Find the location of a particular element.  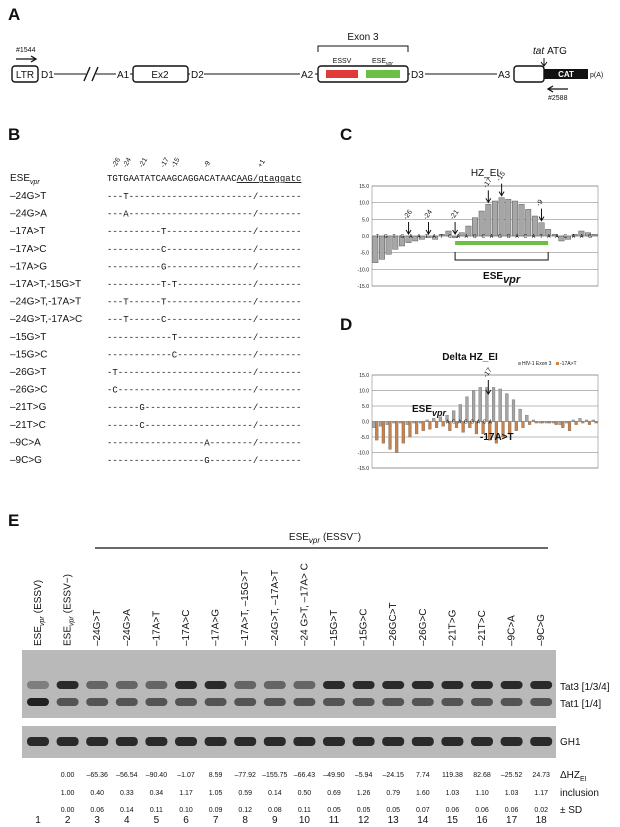

ltr-box is located at coordinates (25, 74).